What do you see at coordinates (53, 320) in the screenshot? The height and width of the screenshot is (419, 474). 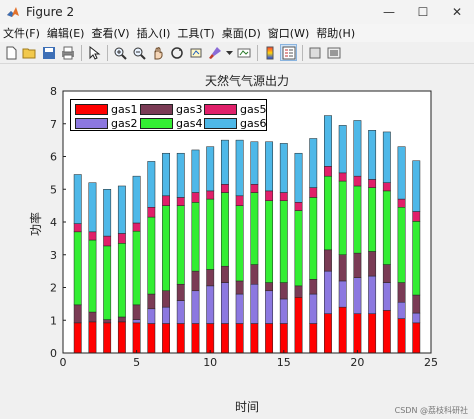 I see `y-tick-label: 1` at bounding box center [53, 320].